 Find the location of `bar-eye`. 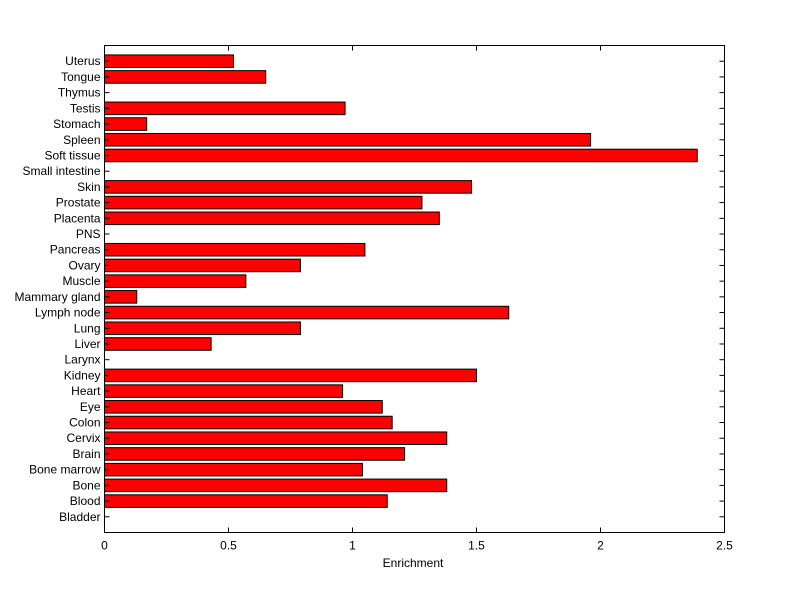

bar-eye is located at coordinates (243, 407).